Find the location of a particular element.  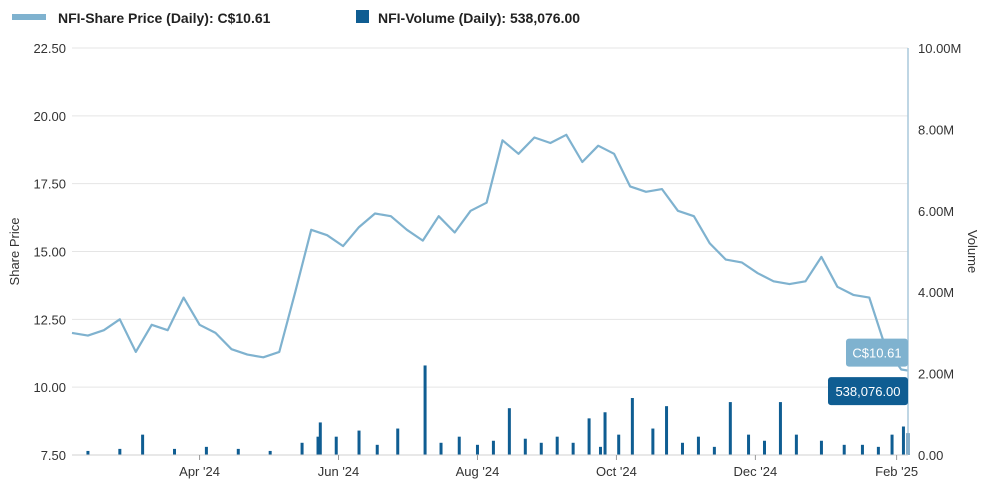

x-tick-label: Jun '24 is located at coordinates (339, 471).